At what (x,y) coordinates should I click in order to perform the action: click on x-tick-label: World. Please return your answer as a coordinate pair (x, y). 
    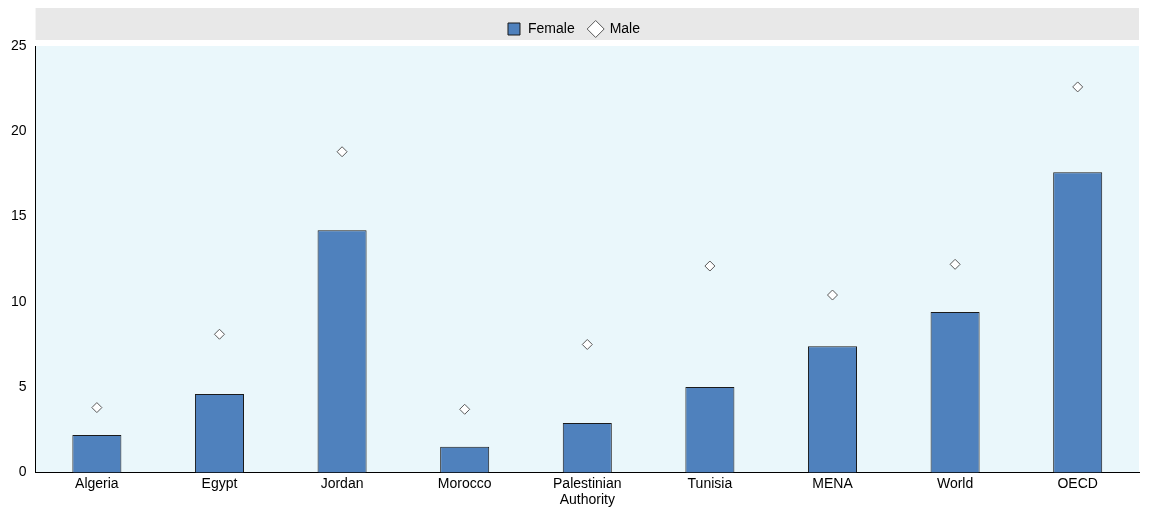
    Looking at the image, I should click on (955, 482).